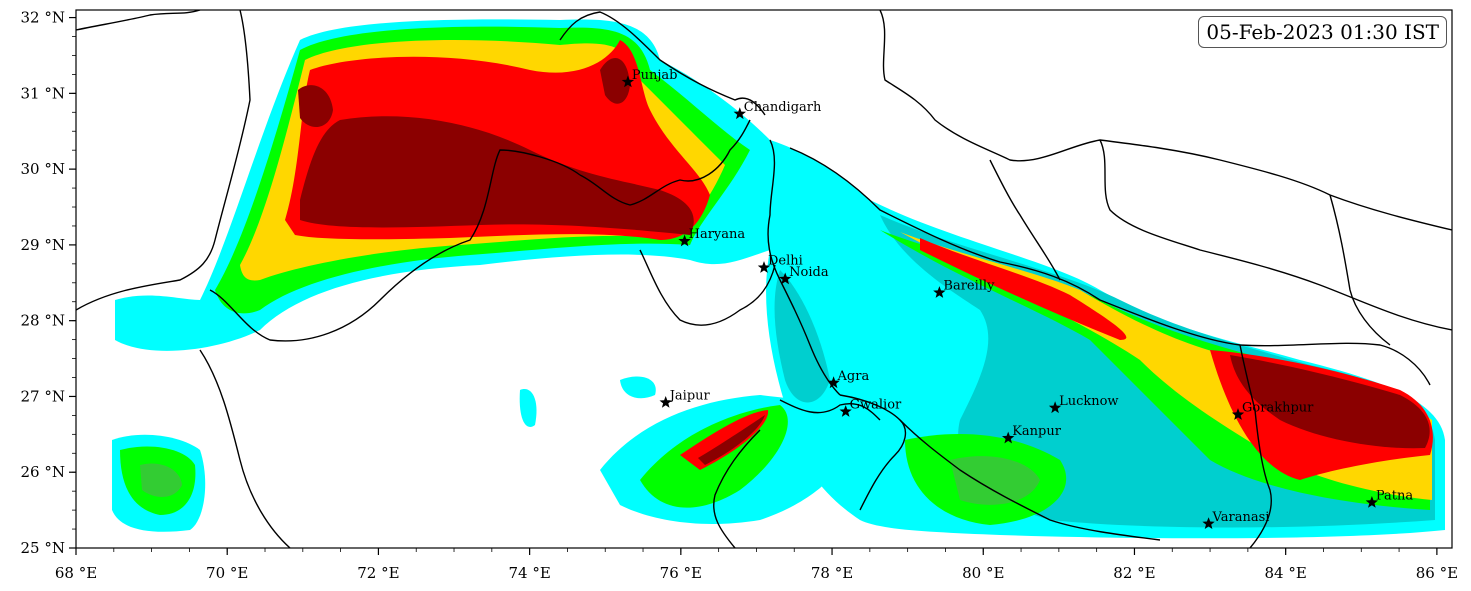 The height and width of the screenshot is (591, 1471). Describe the element at coordinates (689, 396) in the screenshot. I see `city-label: Jaipur` at that location.